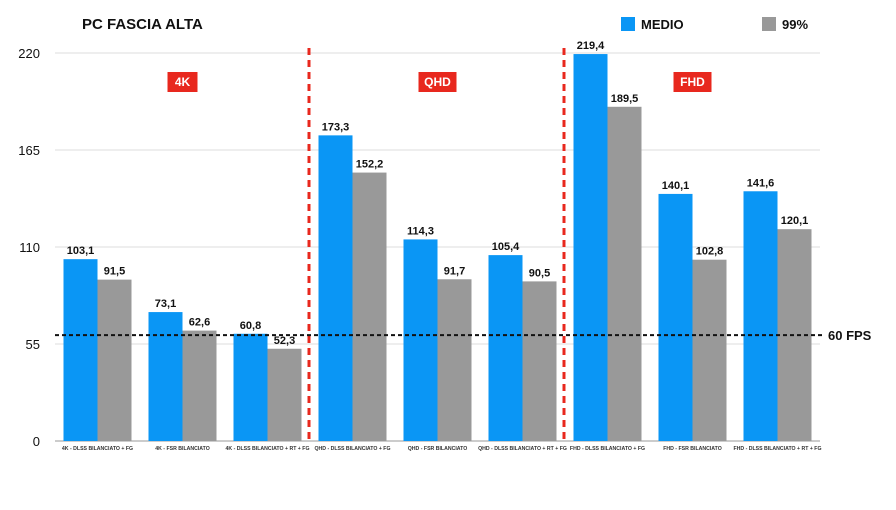  What do you see at coordinates (625, 99) in the screenshot?
I see `data-label: 189,5` at bounding box center [625, 99].